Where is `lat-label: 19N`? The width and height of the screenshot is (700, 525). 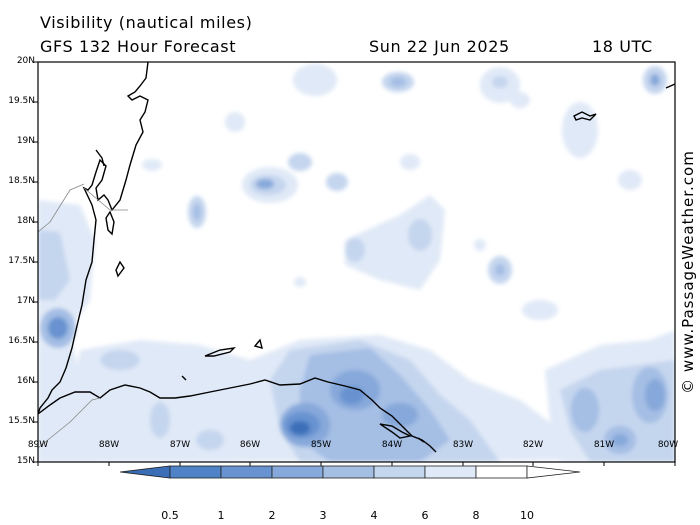 lat-label: 19N is located at coordinates (25, 141).